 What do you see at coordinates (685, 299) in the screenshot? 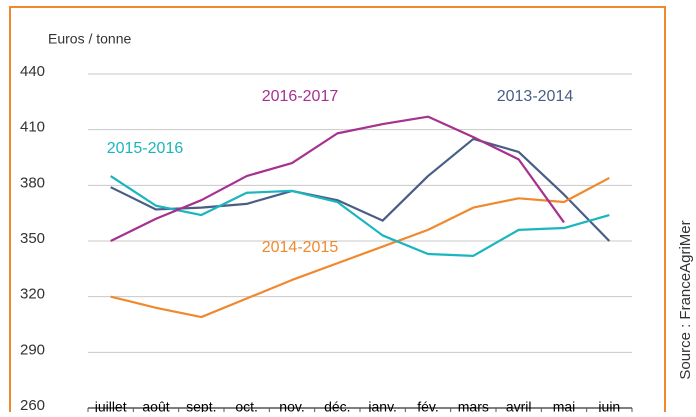
I see `source: Source : FranceAgriMer` at bounding box center [685, 299].